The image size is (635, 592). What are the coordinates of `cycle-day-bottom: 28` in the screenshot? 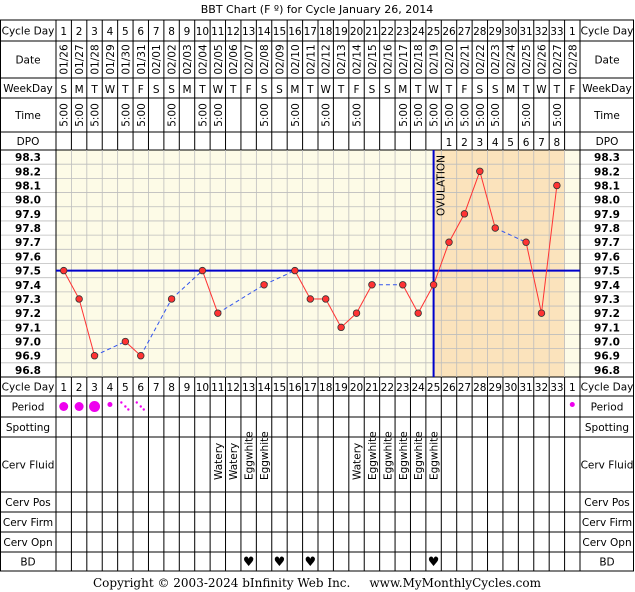 It's located at (479, 388).